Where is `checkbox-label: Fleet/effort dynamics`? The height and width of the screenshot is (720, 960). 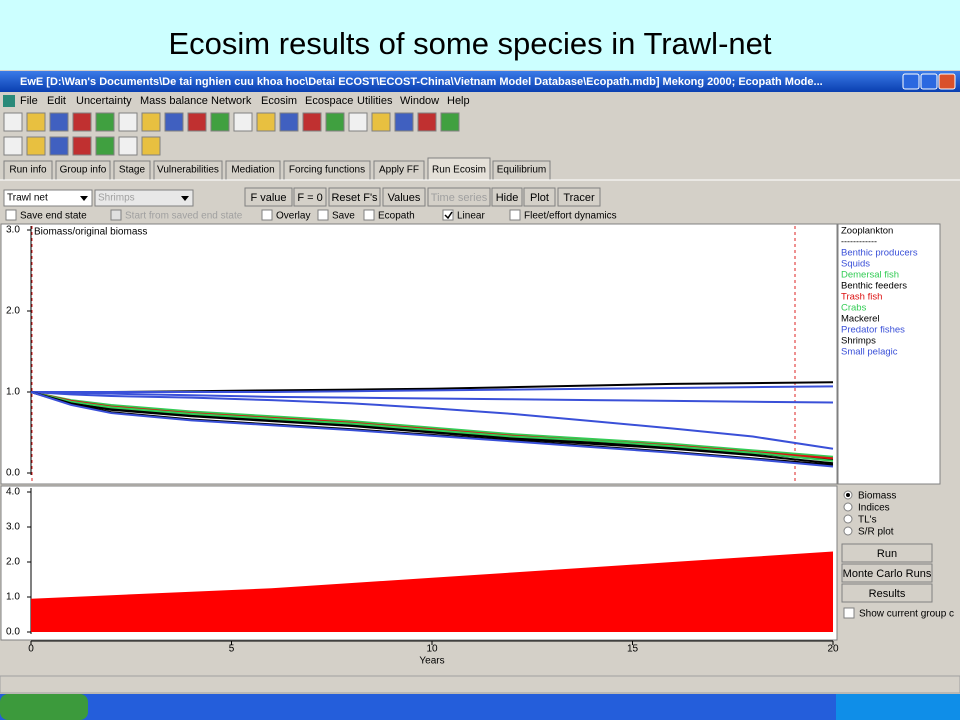
checkbox-label: Fleet/effort dynamics is located at coordinates (570, 216).